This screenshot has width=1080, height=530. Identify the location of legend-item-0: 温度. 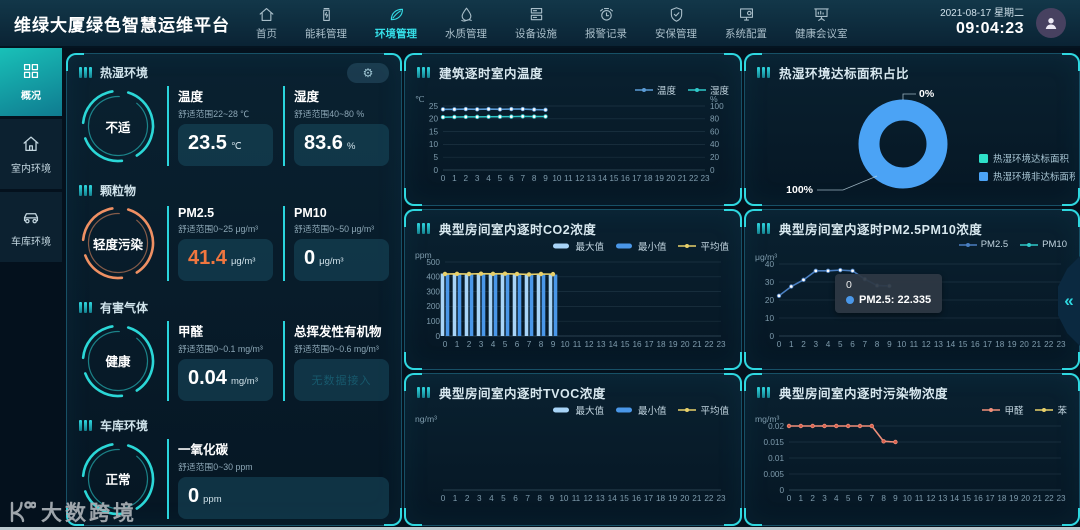
(655, 90).